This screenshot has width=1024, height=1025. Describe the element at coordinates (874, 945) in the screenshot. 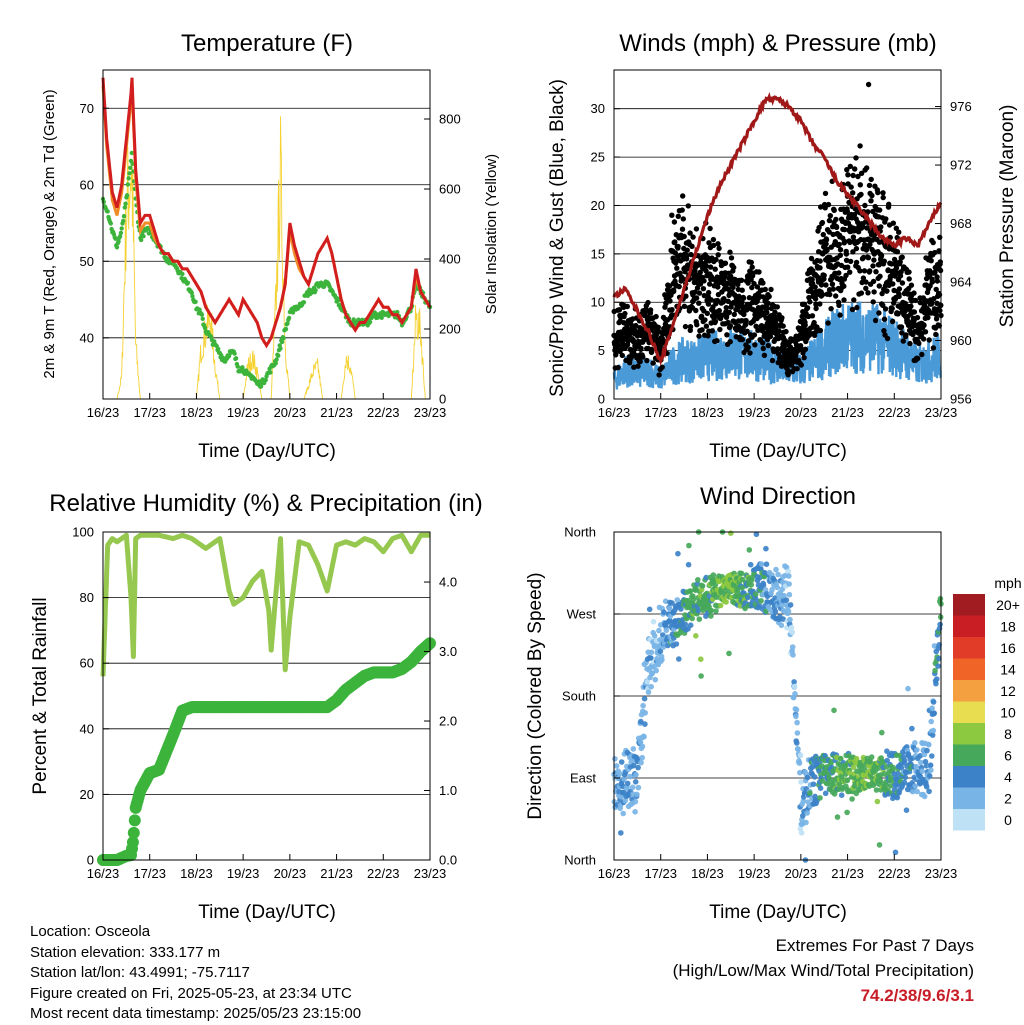

I see `extremes-heading: Extremes For Past 7 Days` at that location.